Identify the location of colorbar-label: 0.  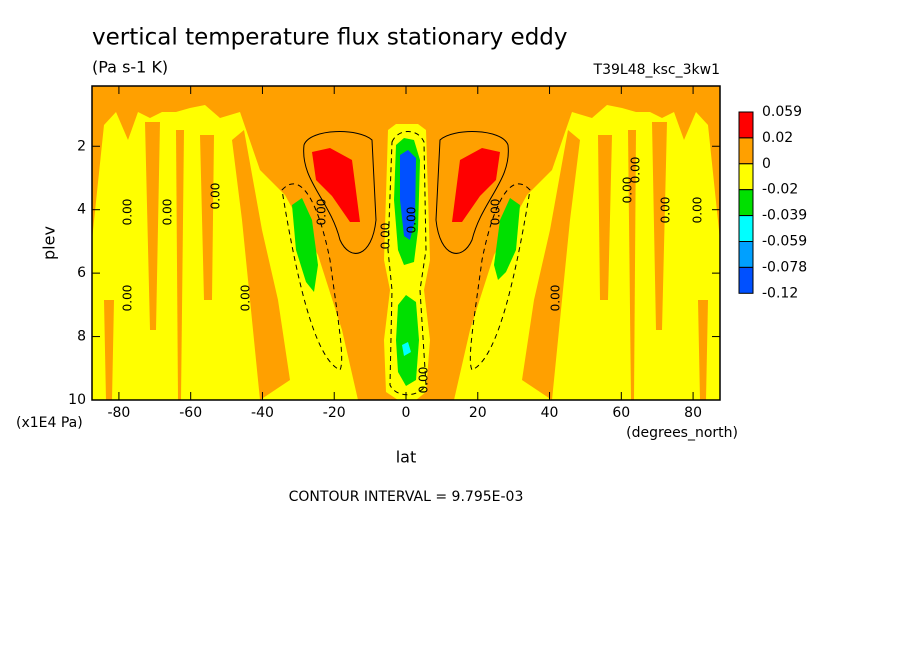
(766, 164).